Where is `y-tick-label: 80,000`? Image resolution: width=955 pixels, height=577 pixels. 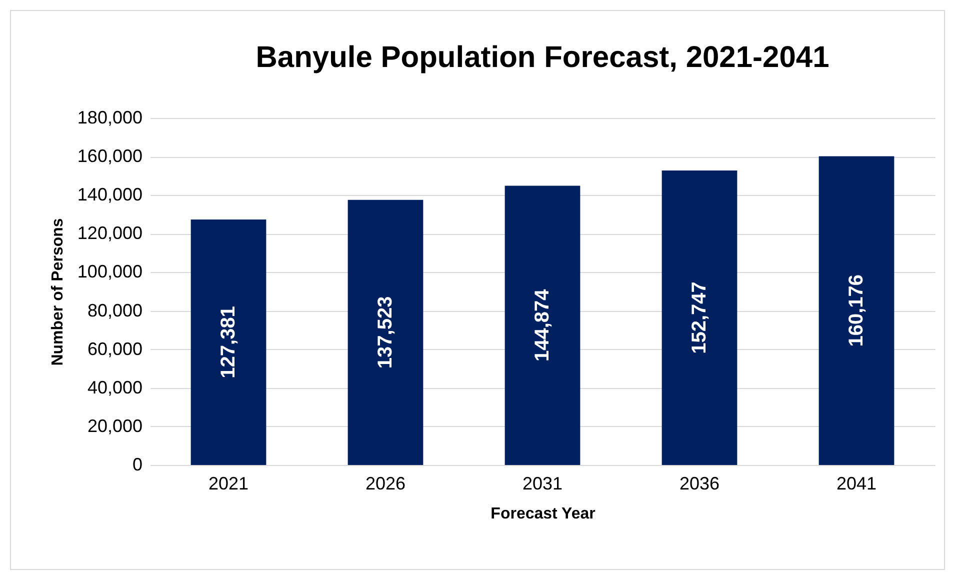 y-tick-label: 80,000 is located at coordinates (114, 310).